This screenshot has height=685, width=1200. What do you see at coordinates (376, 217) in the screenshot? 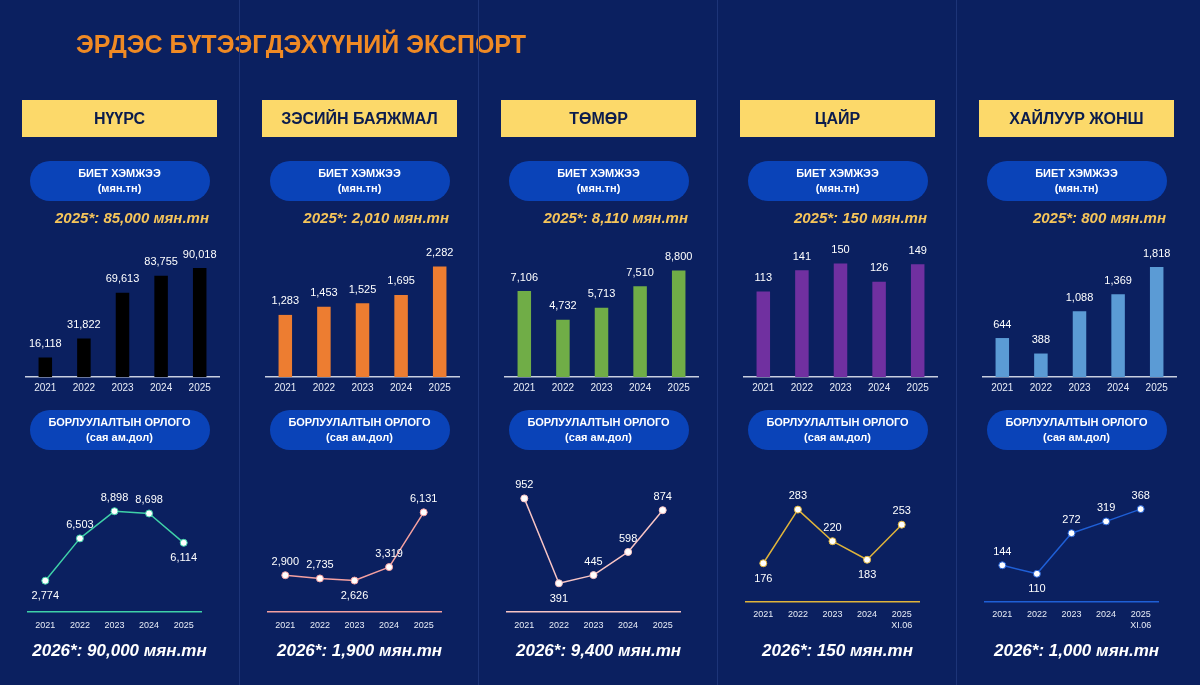
I see `text: 2025*: 2,010 мян.тн` at bounding box center [376, 217].